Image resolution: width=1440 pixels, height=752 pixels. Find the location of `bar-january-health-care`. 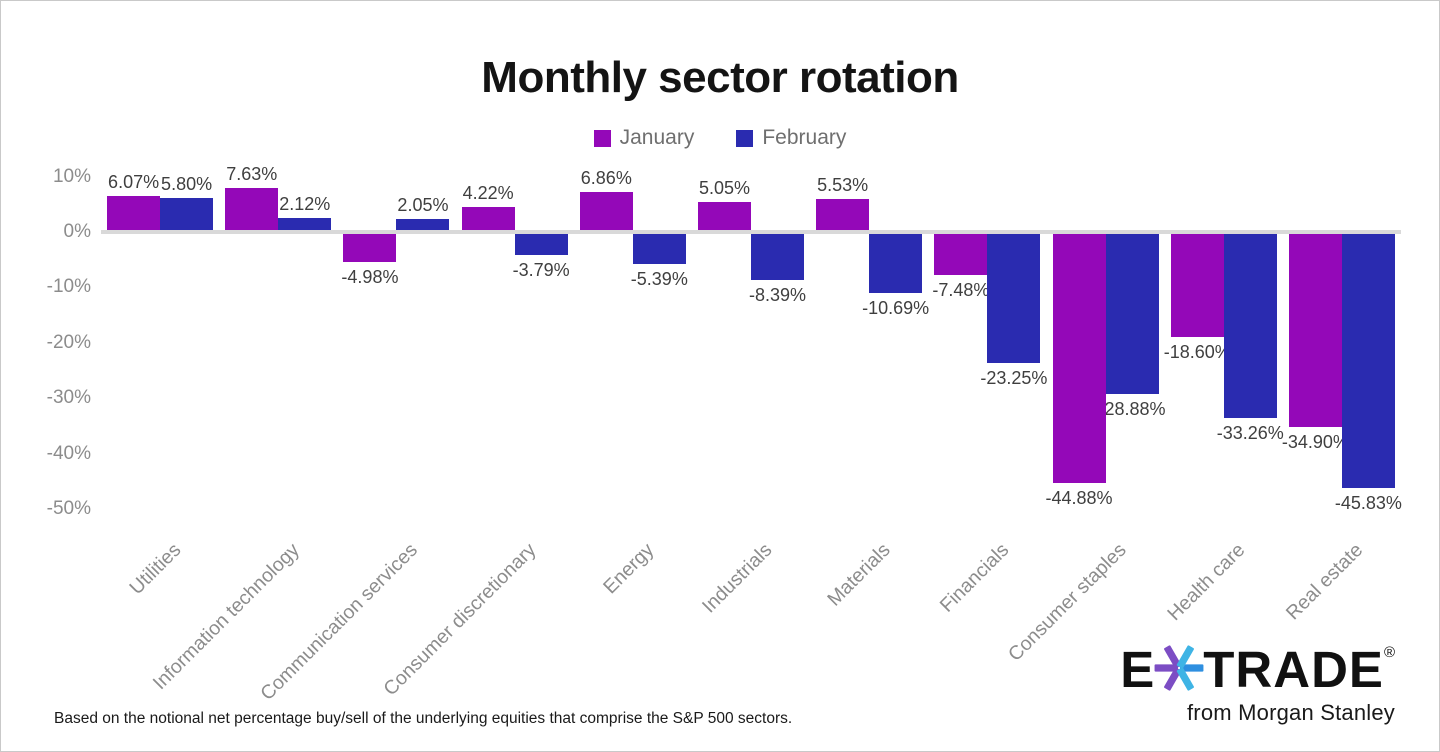

bar-january-health-care is located at coordinates (1197, 286).